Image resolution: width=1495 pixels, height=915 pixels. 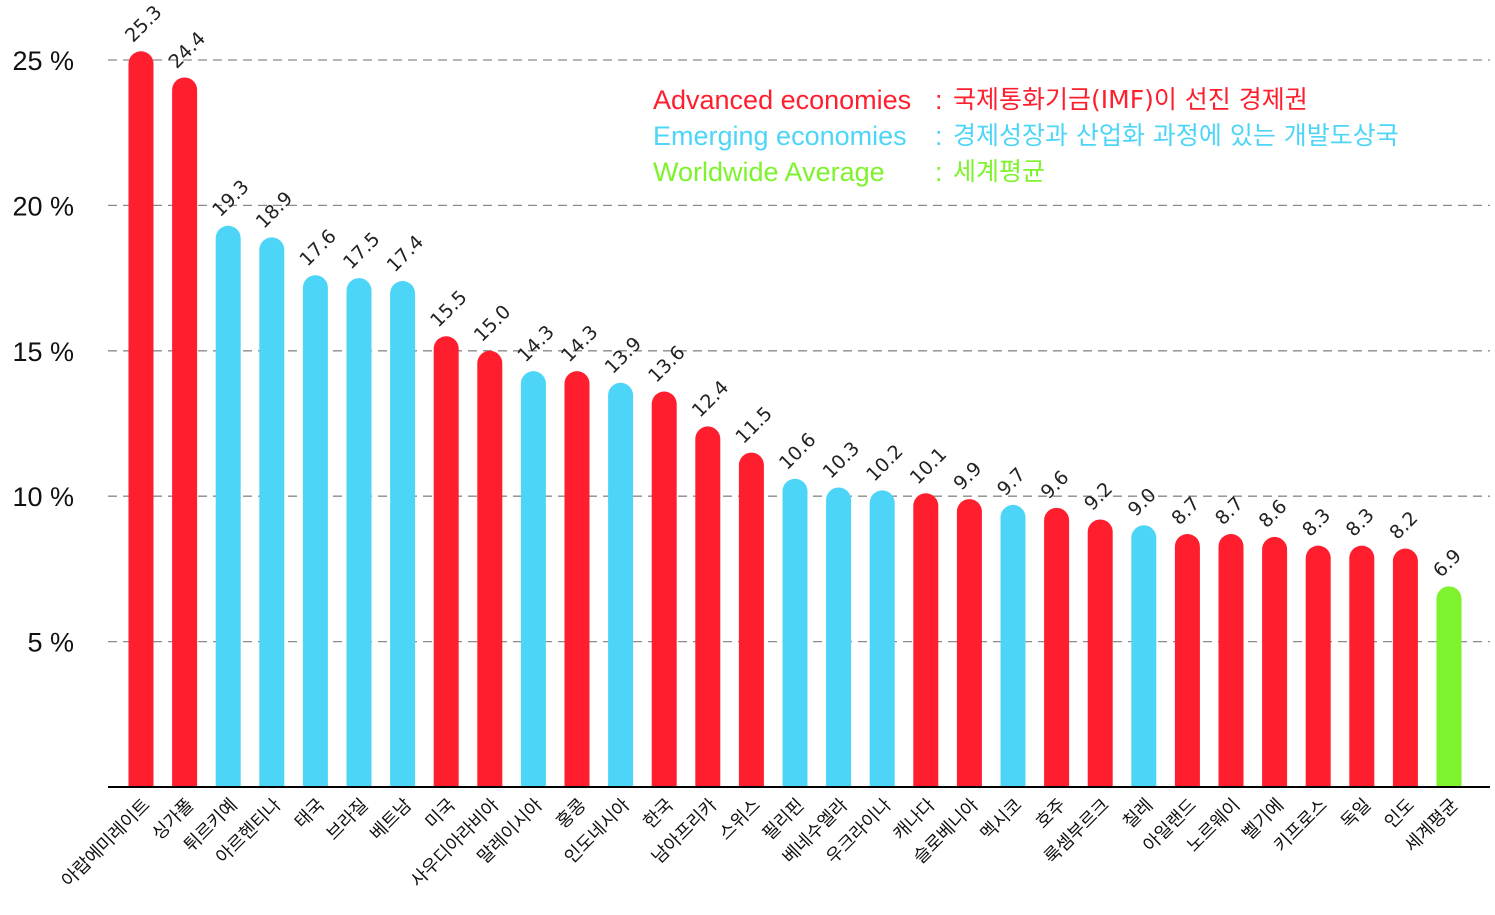 What do you see at coordinates (187, 50) in the screenshot?
I see `value-label: 24.4` at bounding box center [187, 50].